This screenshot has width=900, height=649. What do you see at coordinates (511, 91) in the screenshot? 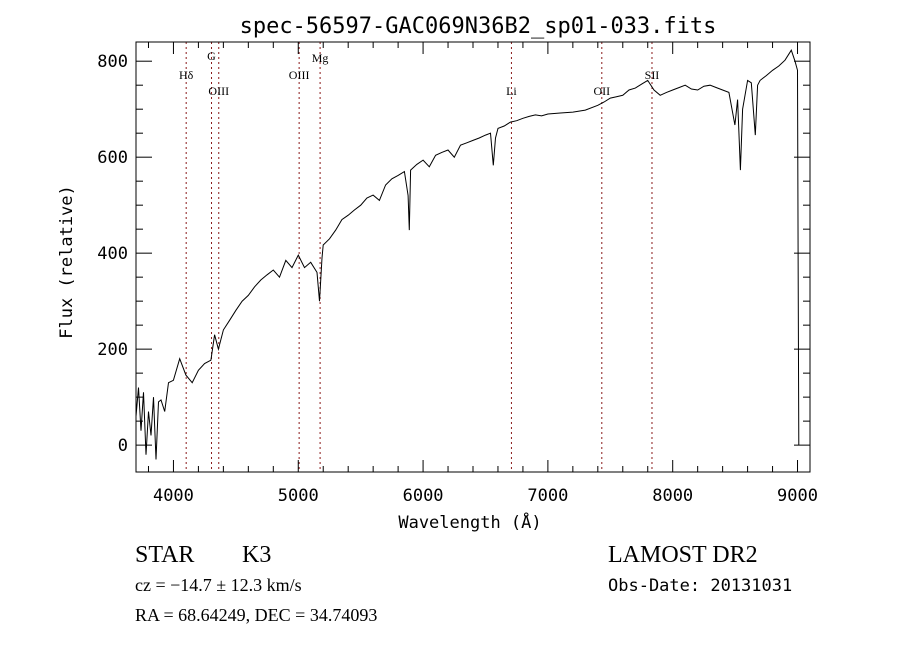
I see `line-marker-label: Li` at bounding box center [511, 91].